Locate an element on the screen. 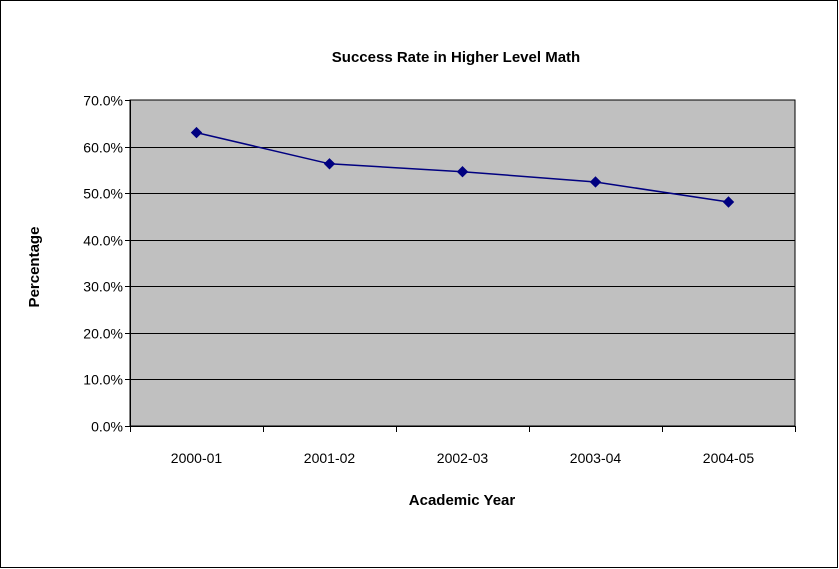 This screenshot has height=569, width=839. y-tick-label: 30.0% is located at coordinates (103, 287).